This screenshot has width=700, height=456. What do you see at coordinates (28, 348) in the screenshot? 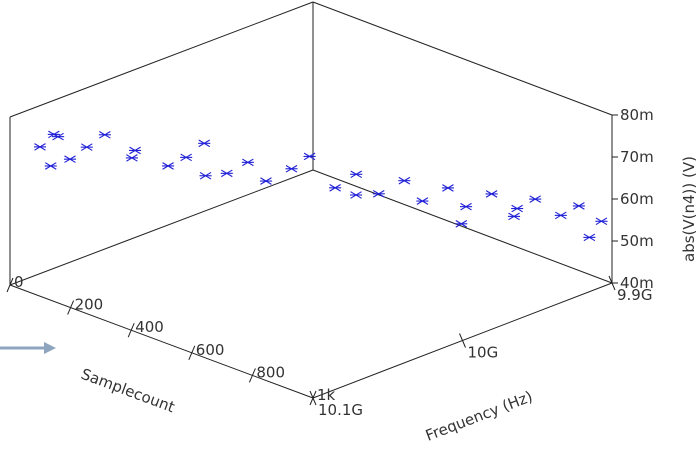
I see `pointer-arrow-icon` at bounding box center [28, 348].